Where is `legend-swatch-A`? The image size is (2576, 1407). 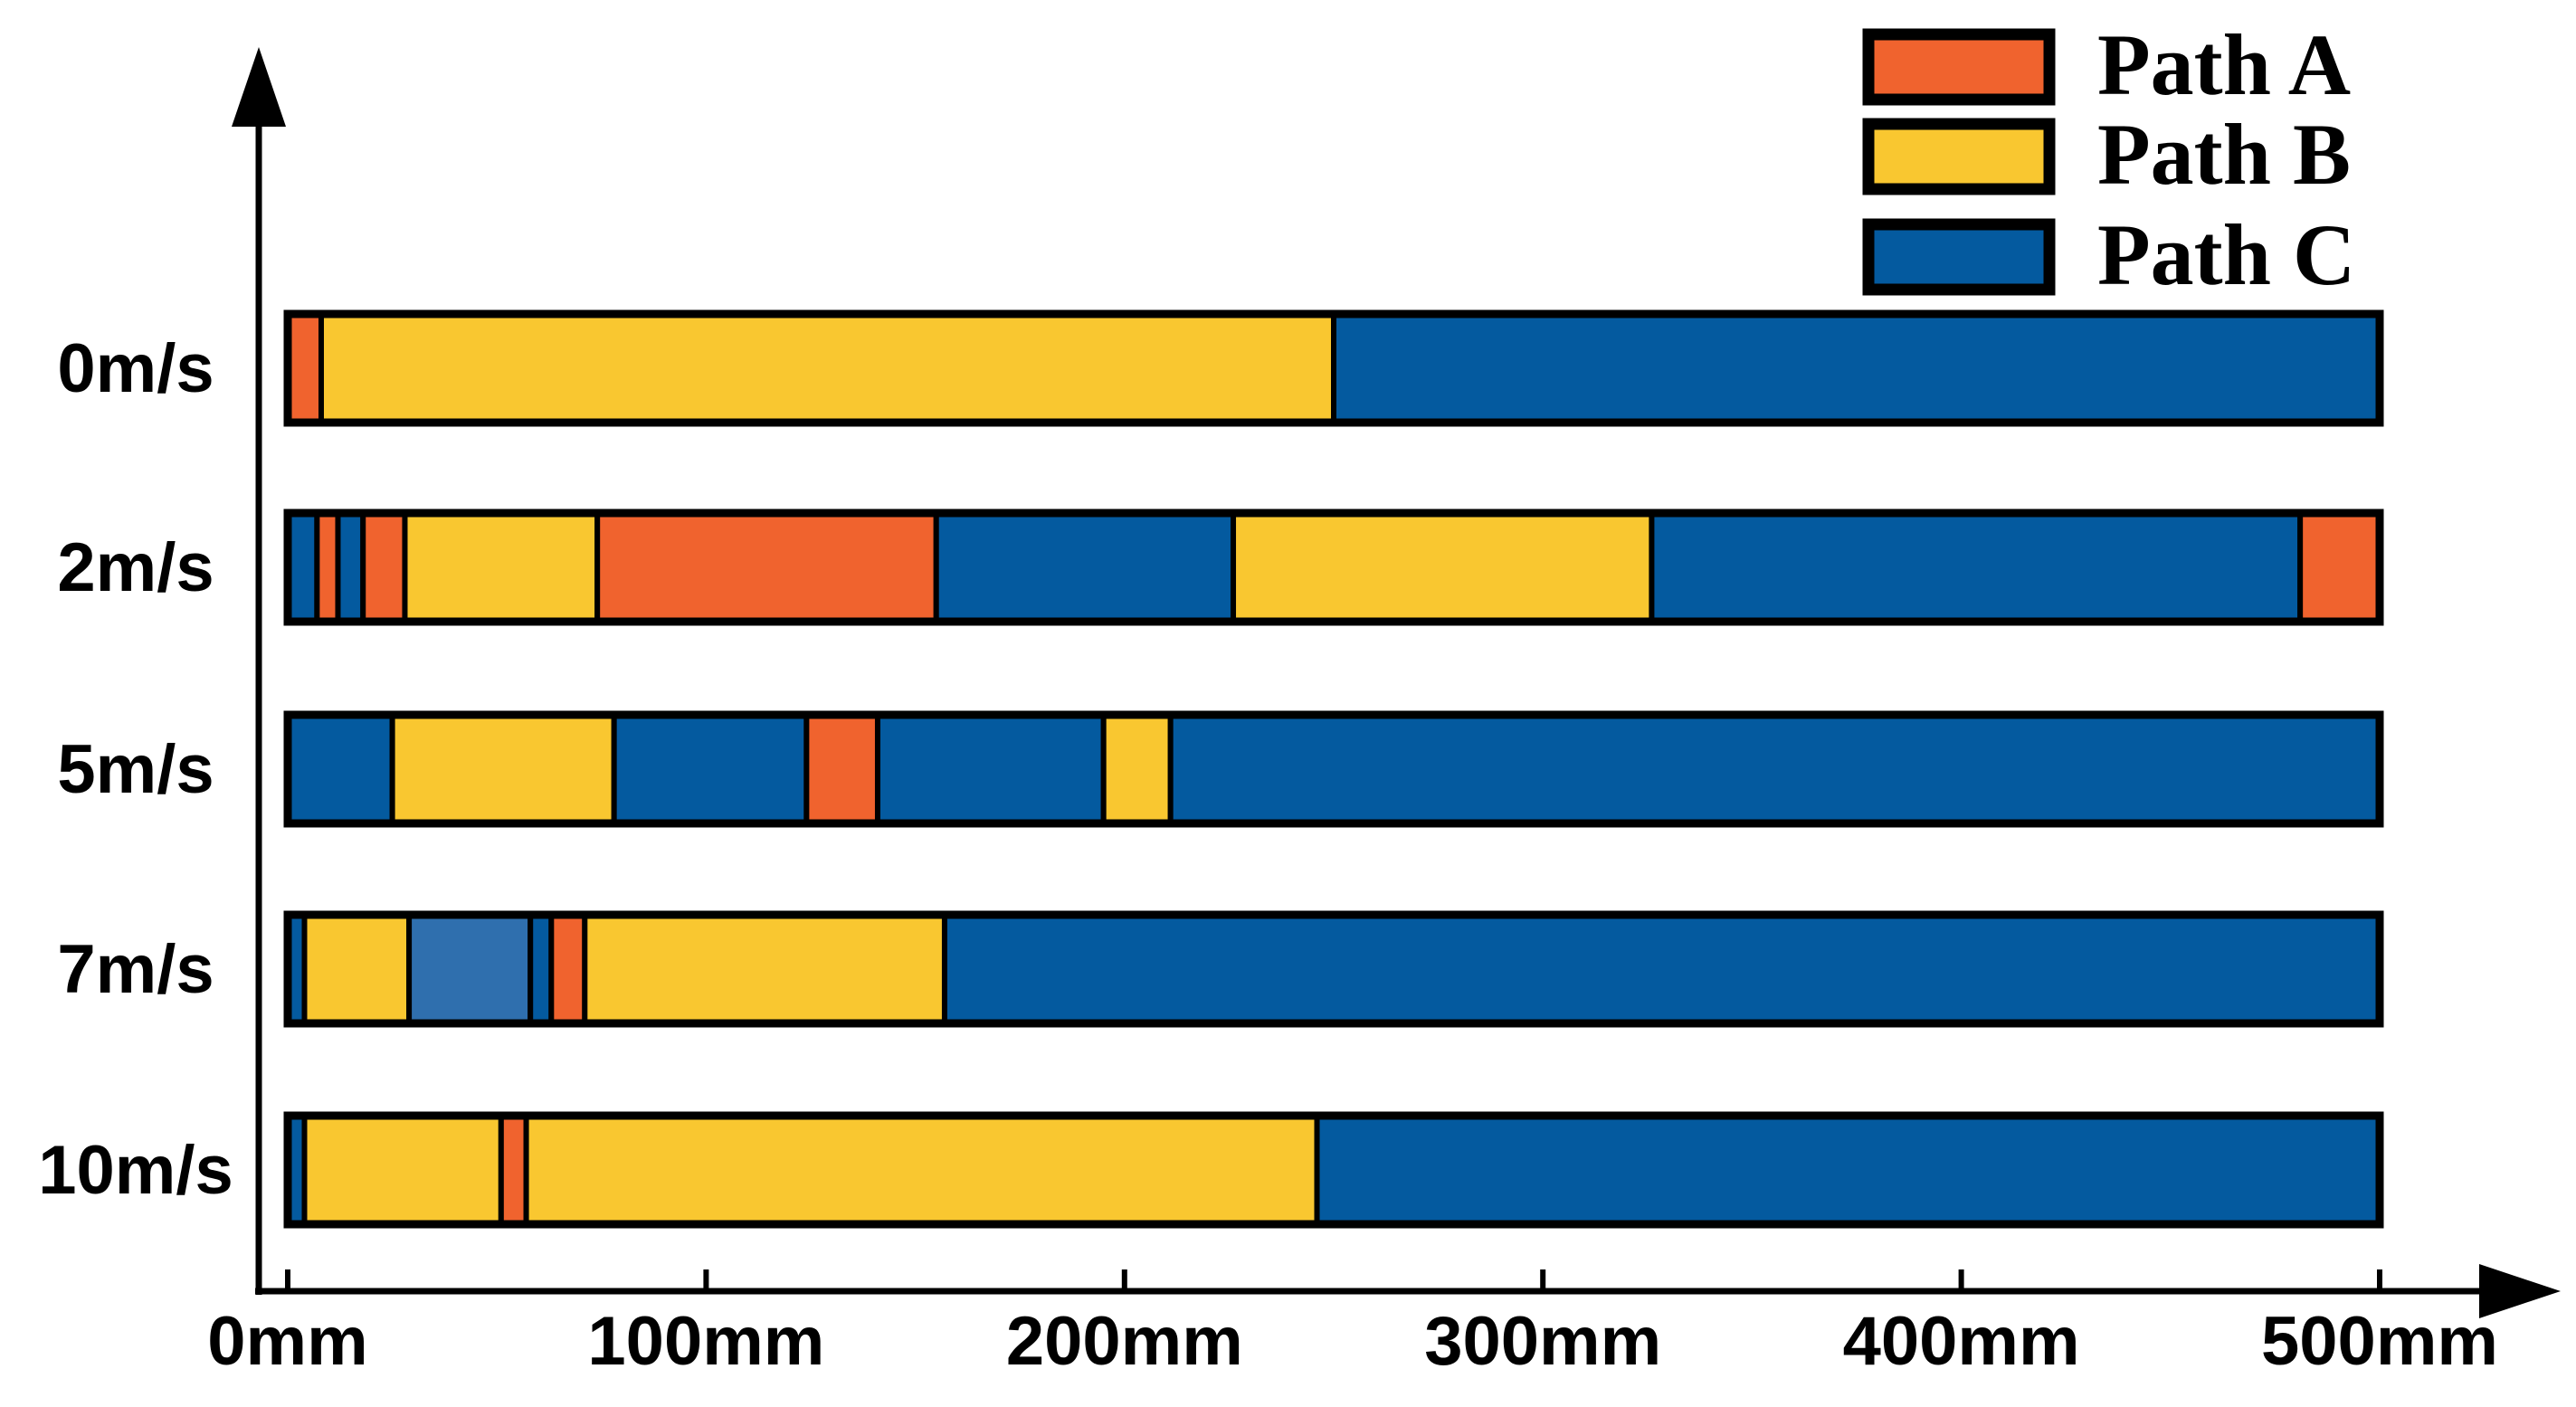 legend-swatch-A is located at coordinates (1959, 67).